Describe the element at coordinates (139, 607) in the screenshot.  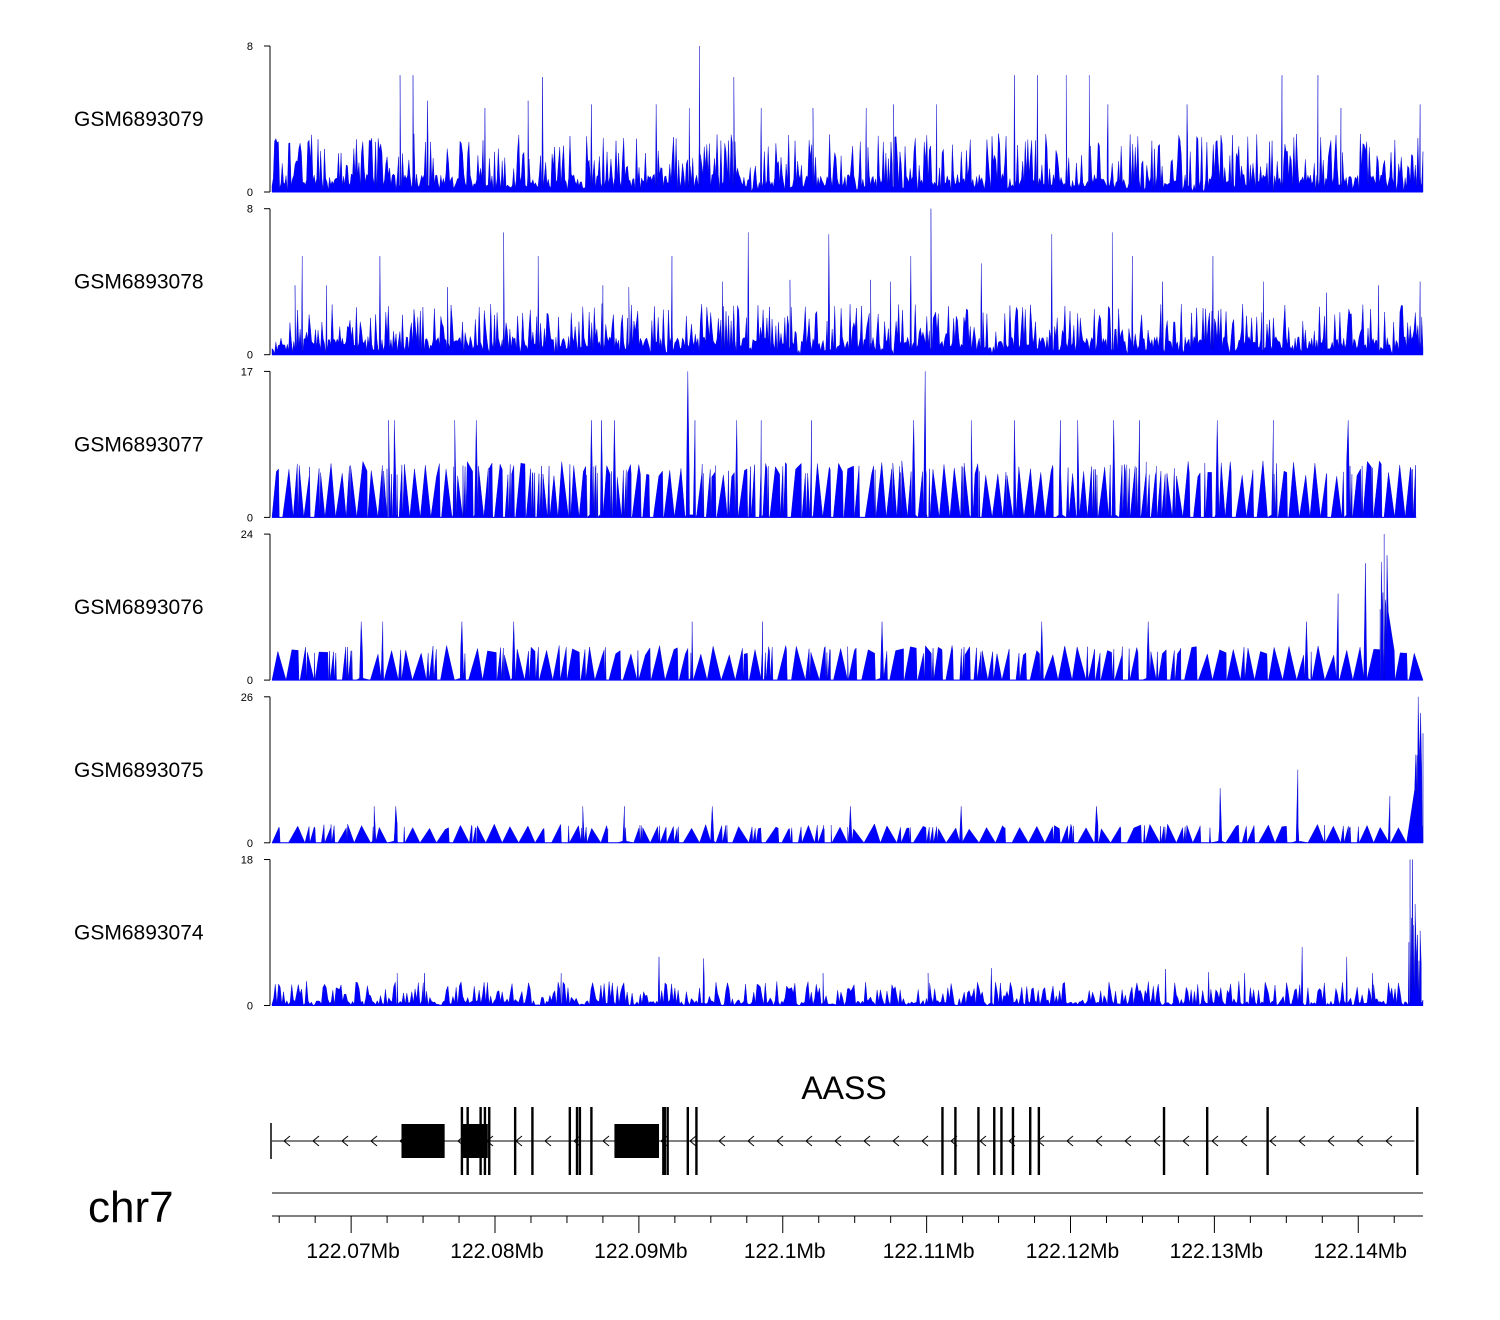
I see `track-label: GSM6893076` at that location.